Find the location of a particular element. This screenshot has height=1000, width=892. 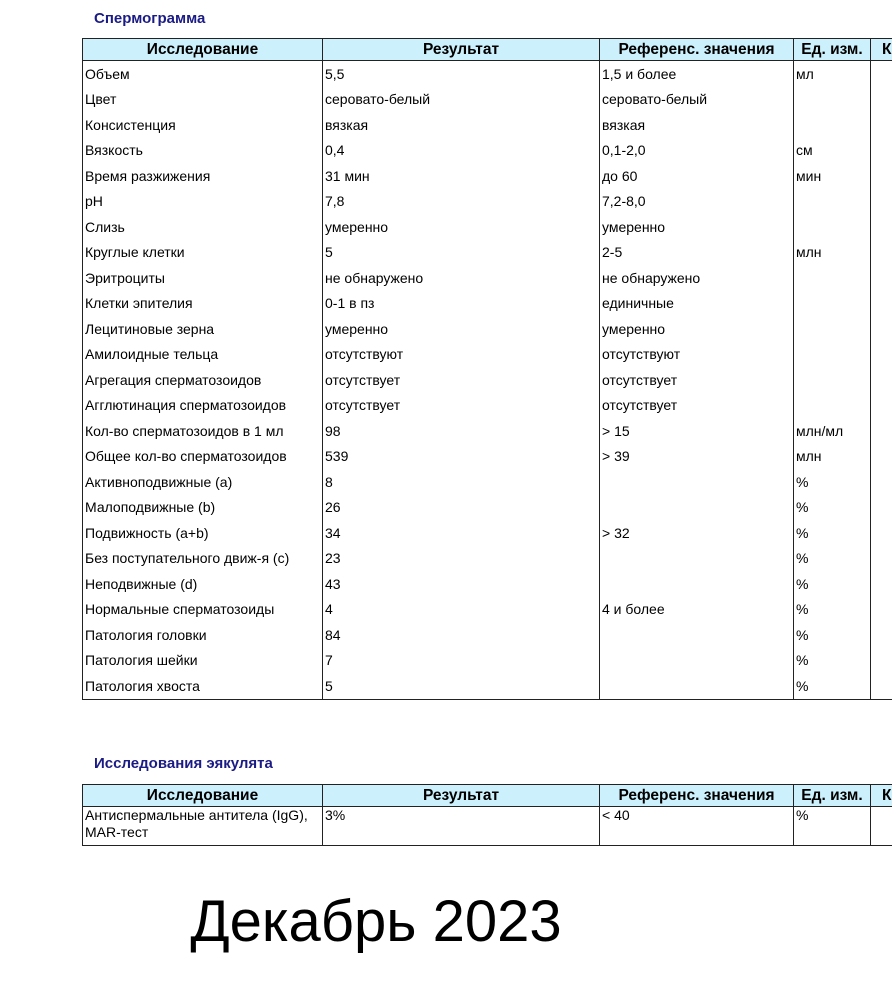

table-row: Подвижность (a+b) 34 > 32% is located at coordinates (487, 533).